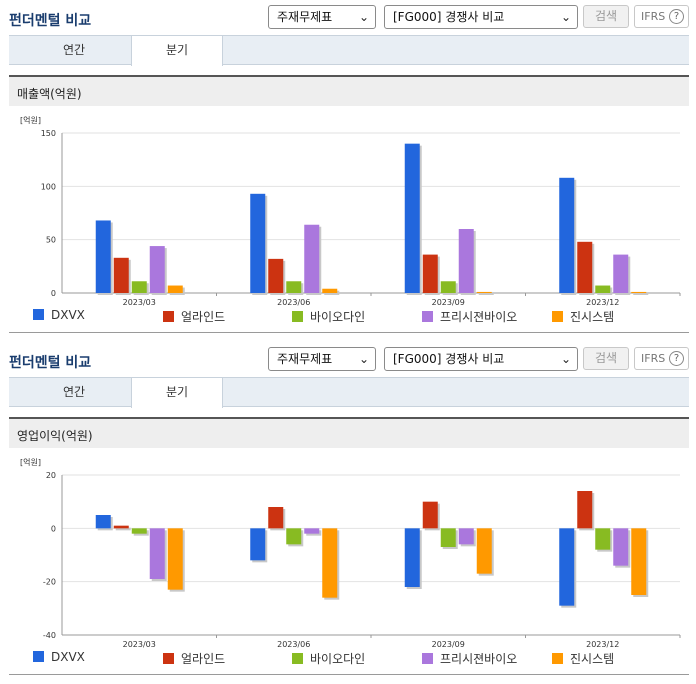  What do you see at coordinates (53, 293) in the screenshot?
I see `y-tick-label: 0` at bounding box center [53, 293].